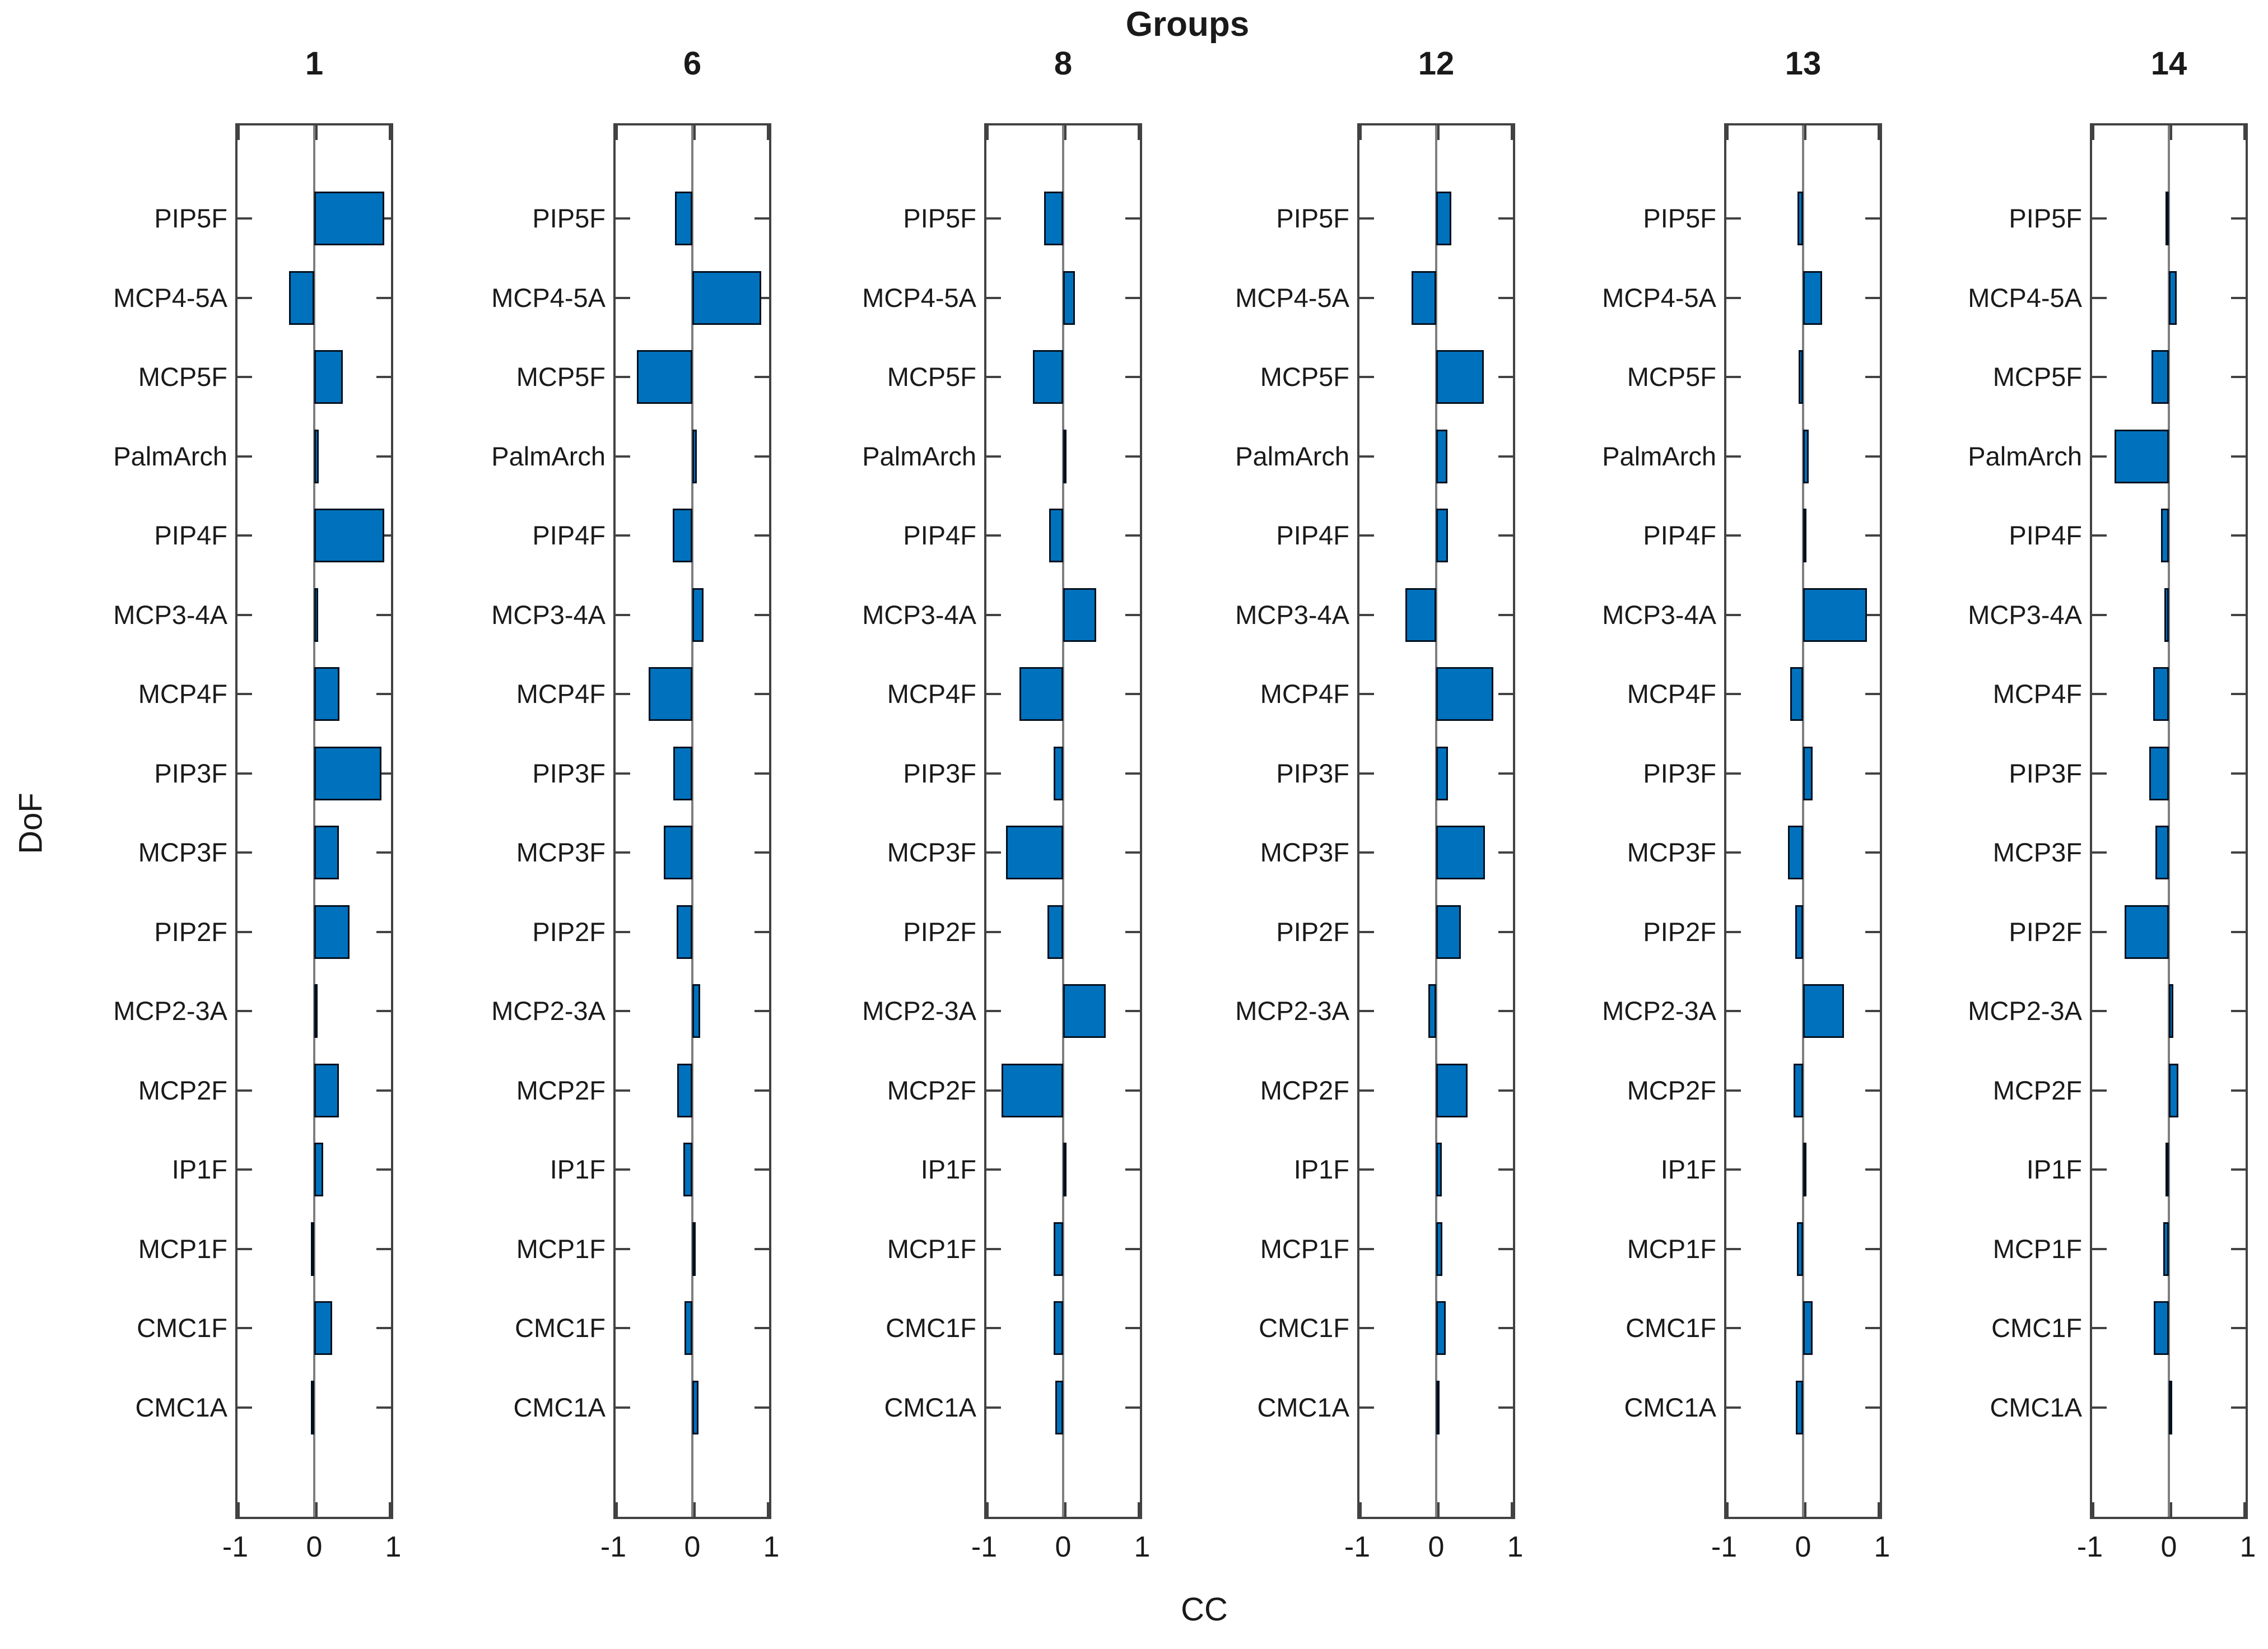 Image resolution: width=2268 pixels, height=1649 pixels. Describe the element at coordinates (948, 1169) in the screenshot. I see `category-label: IP1F` at that location.